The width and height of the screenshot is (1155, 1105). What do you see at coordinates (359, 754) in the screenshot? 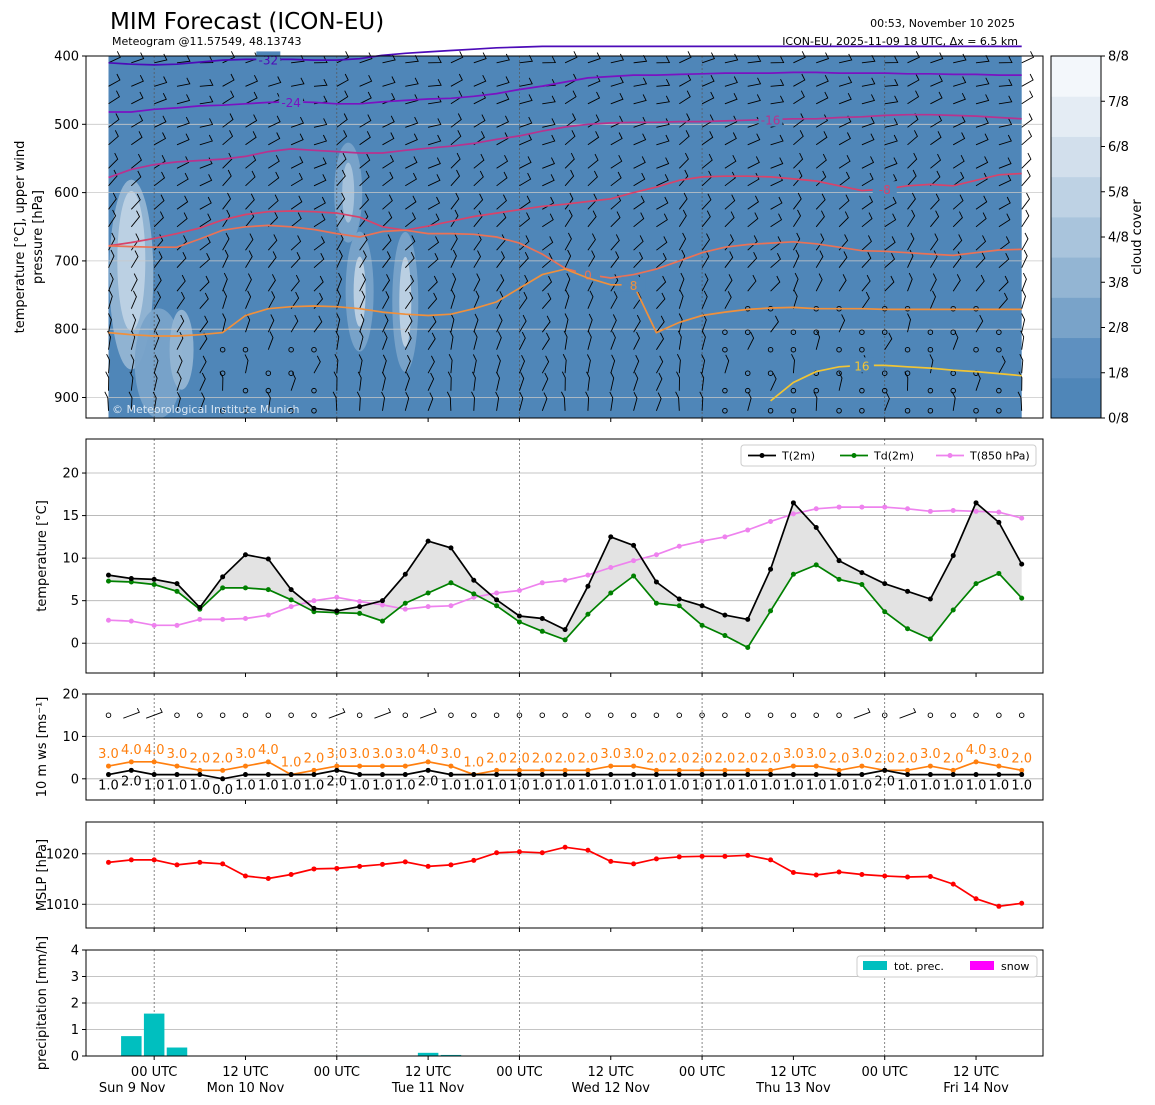
I see `data-label: 3.0` at bounding box center [359, 754].